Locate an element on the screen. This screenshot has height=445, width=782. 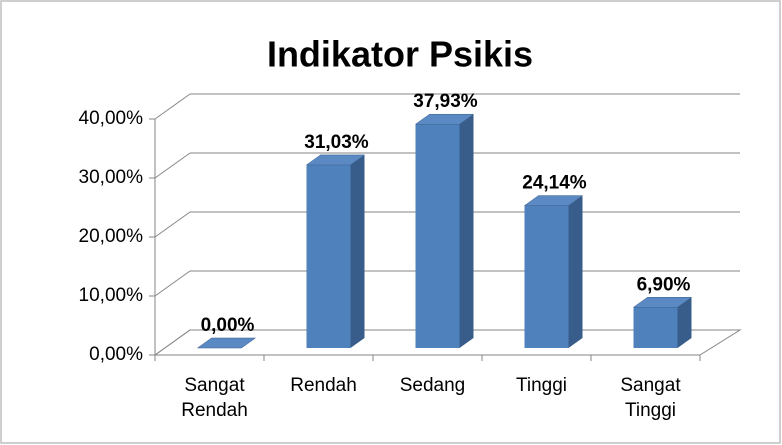
y-tick-label: 0,00% is located at coordinates (116, 354).